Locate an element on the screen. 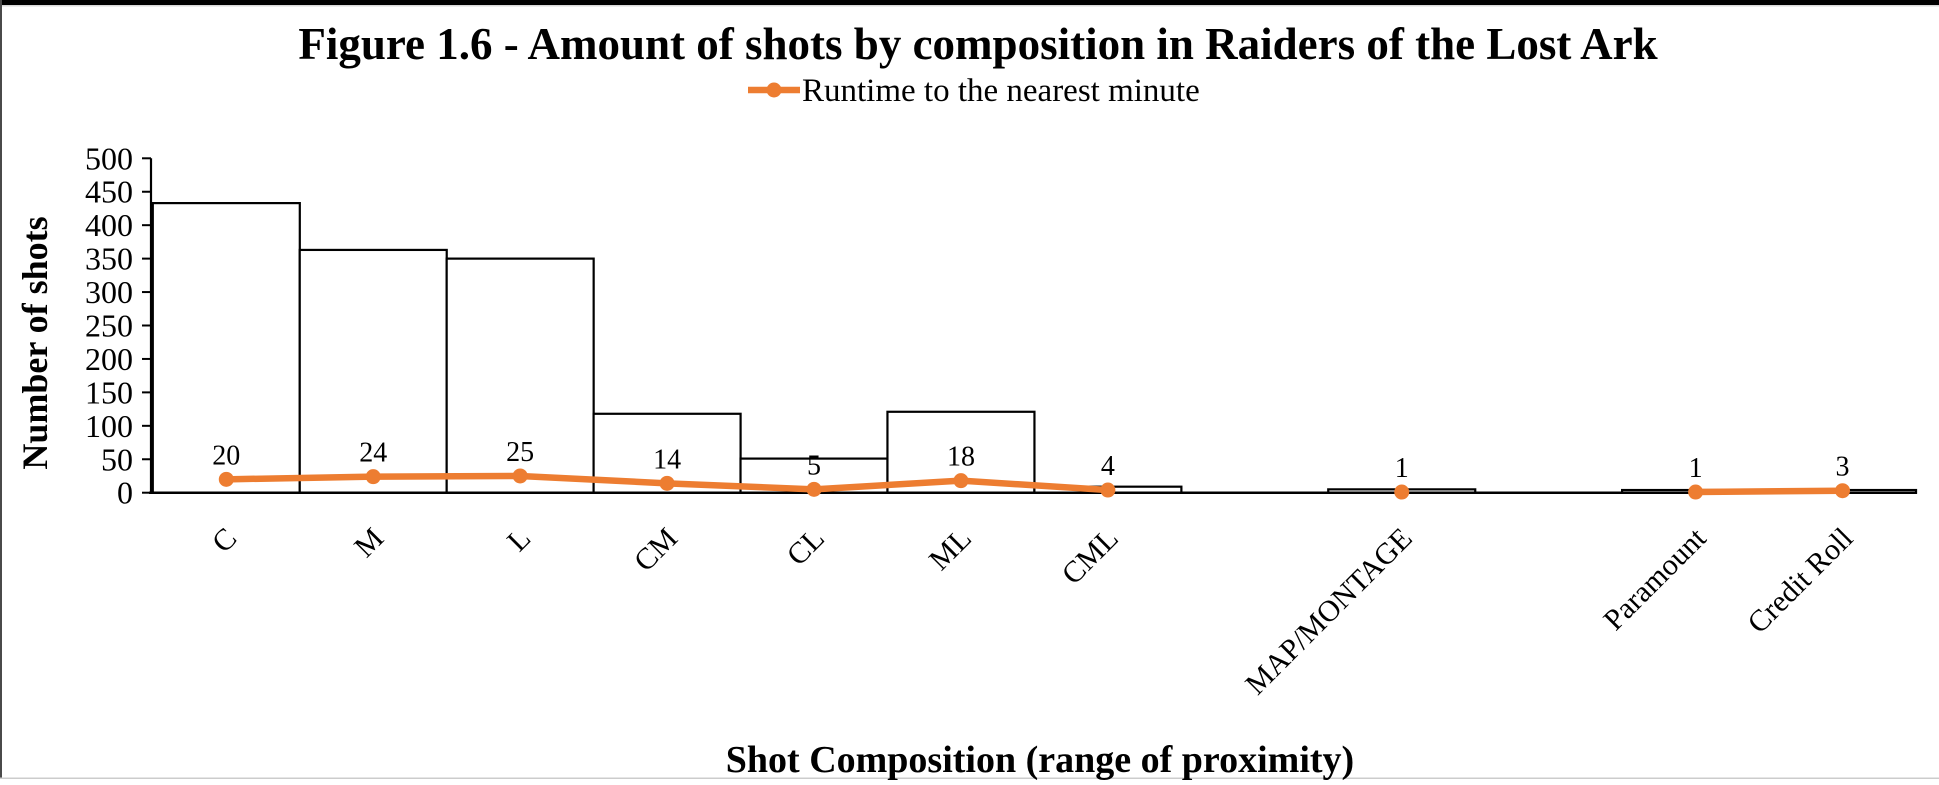 The height and width of the screenshot is (785, 1939). category-label: Credit Roll is located at coordinates (1800, 581).